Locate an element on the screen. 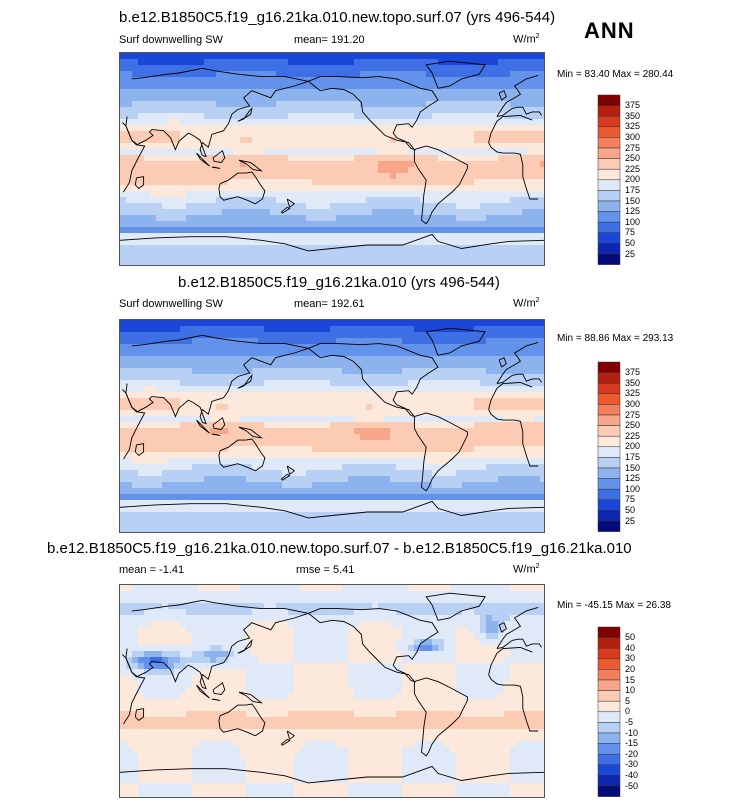 The height and width of the screenshot is (803, 733). colorbar-tick-label: 350 is located at coordinates (633, 115).